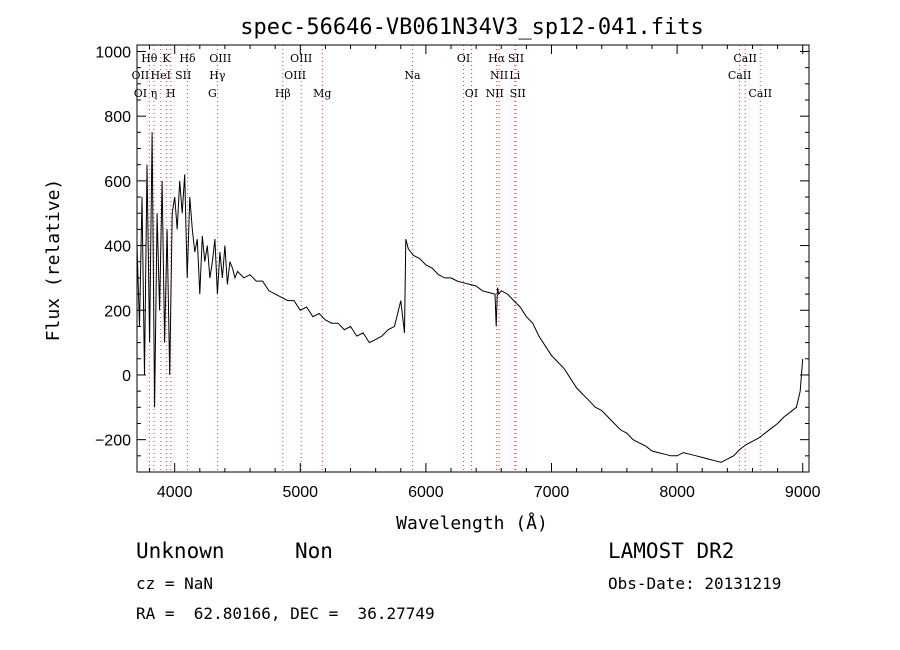 This screenshot has height=650, width=900. What do you see at coordinates (803, 492) in the screenshot?
I see `x-tick-label: 9000` at bounding box center [803, 492].